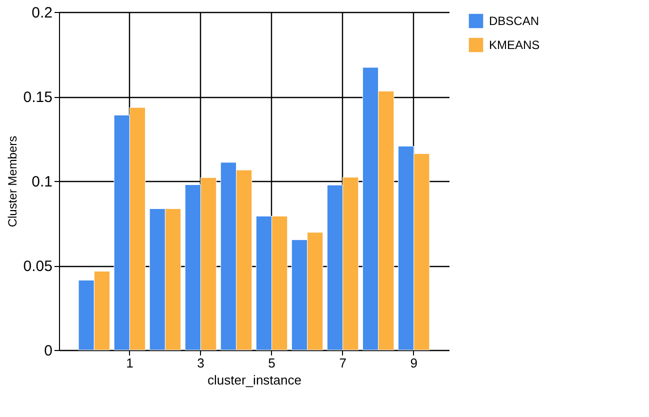 The height and width of the screenshot is (417, 649). What do you see at coordinates (342, 363) in the screenshot?
I see `x-tick-label: 7` at bounding box center [342, 363].